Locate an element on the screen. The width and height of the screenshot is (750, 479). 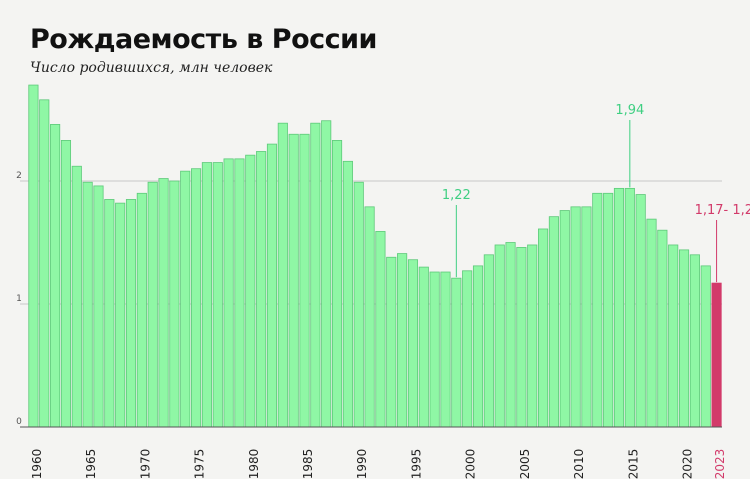
bar-1986 is located at coordinates (315, 275).